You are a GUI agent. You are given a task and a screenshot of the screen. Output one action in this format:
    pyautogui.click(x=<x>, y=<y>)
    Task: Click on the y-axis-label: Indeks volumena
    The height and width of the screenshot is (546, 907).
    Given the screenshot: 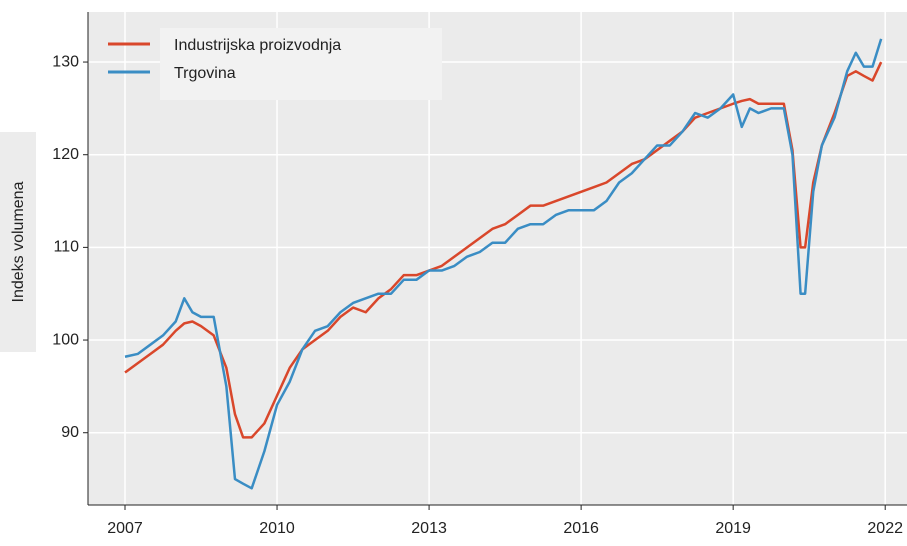 What is the action you would take?
    pyautogui.click(x=18, y=241)
    